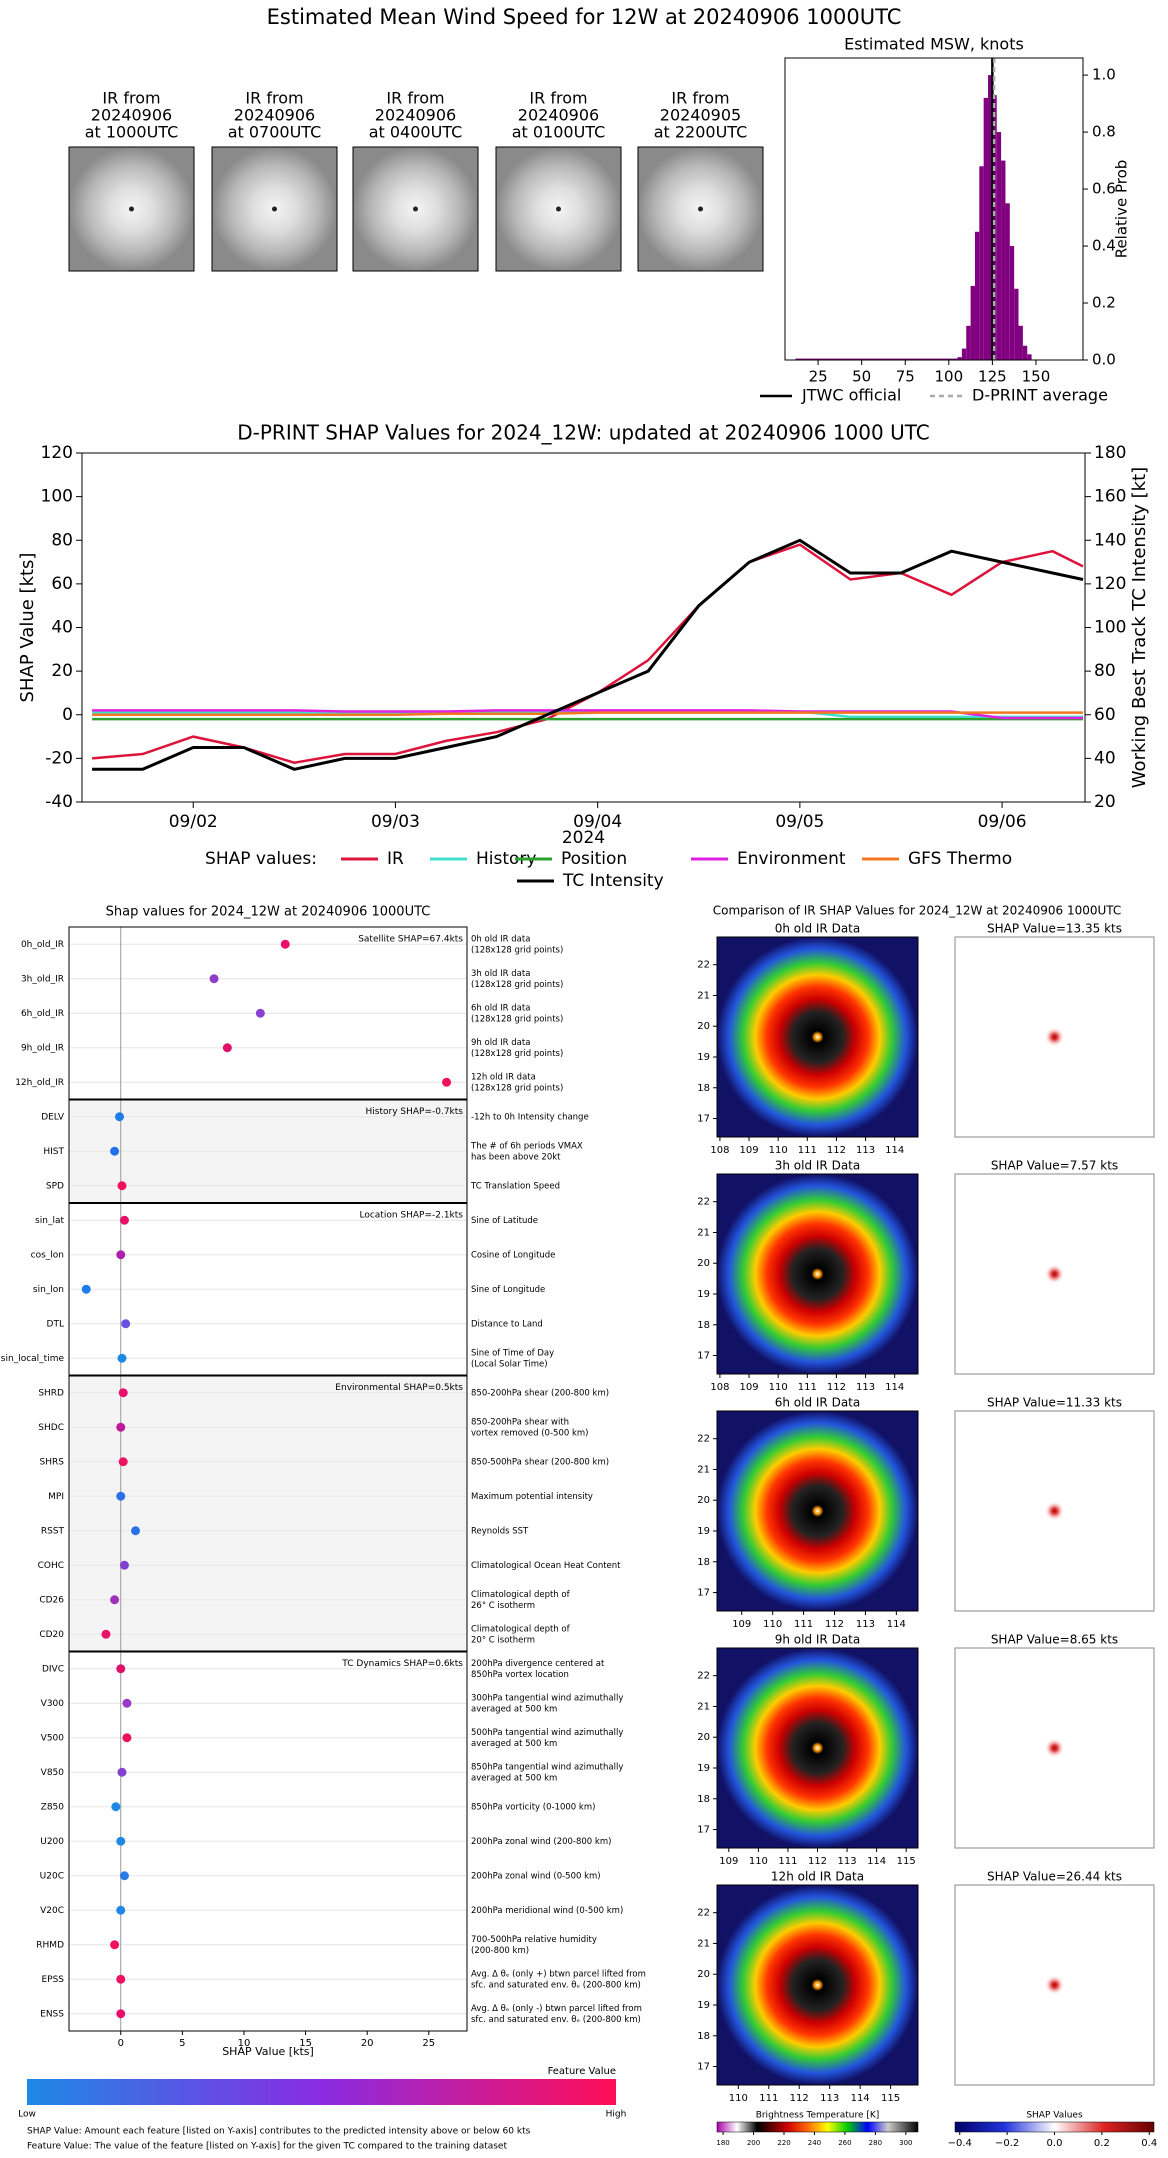 The height and width of the screenshot is (2158, 1168). I want to click on y-tick-label: 0.4, so click(1104, 246).